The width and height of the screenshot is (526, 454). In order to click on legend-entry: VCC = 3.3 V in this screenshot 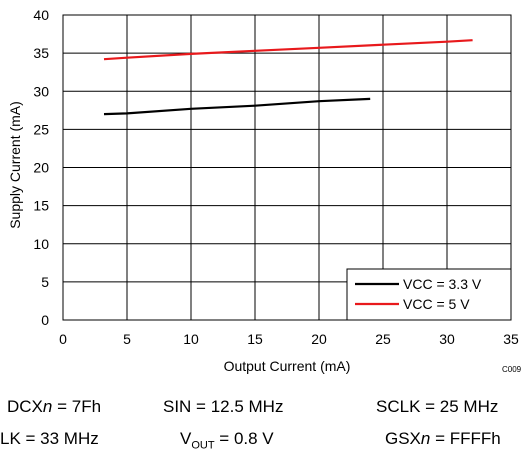, I will do `click(442, 284)`.